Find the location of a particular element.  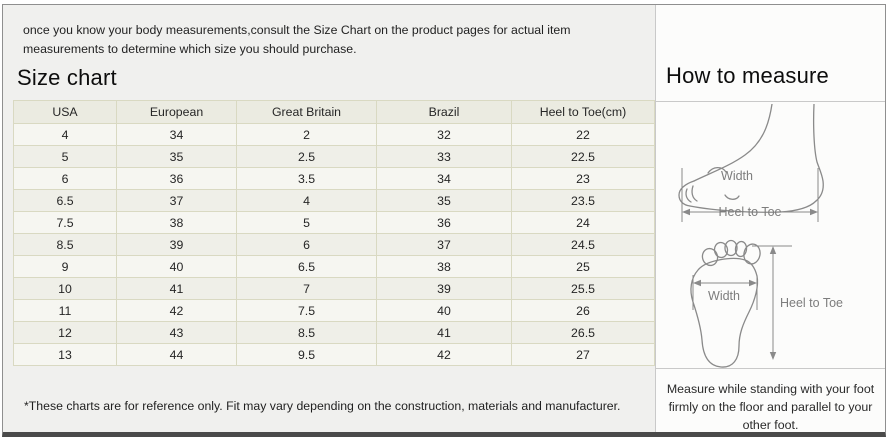

column-header: European is located at coordinates (176, 112).